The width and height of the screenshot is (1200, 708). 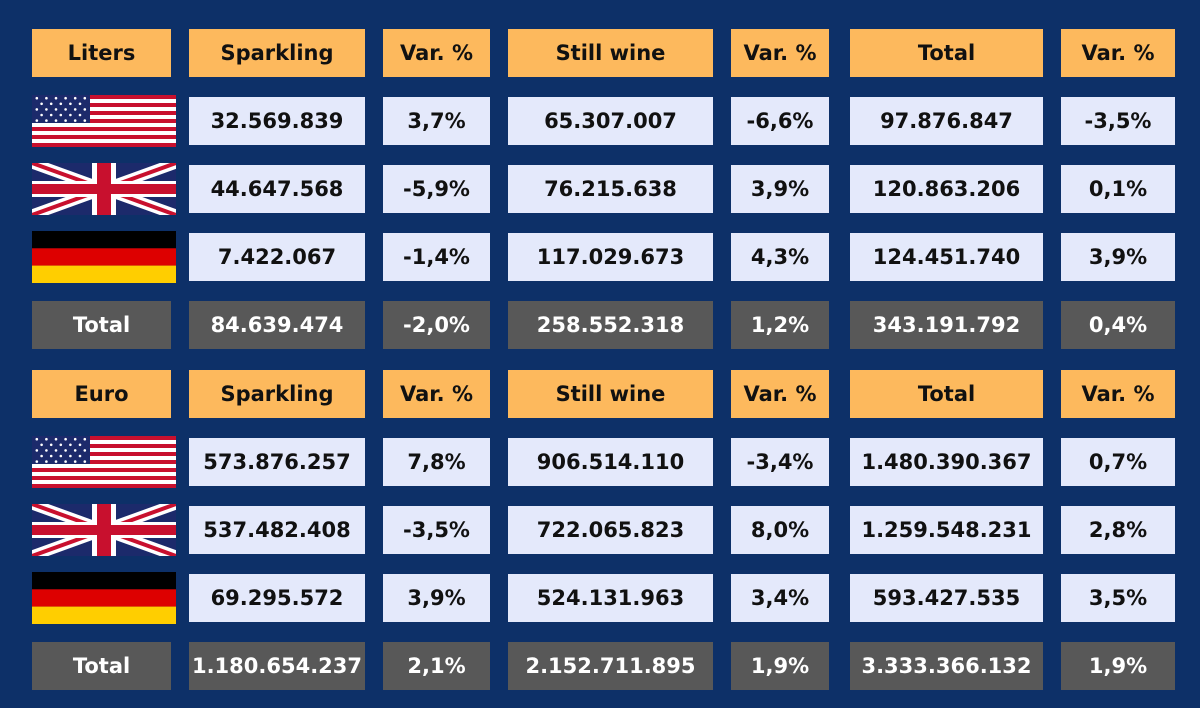 I want to click on table-cell: 124.451.740, so click(x=946, y=257).